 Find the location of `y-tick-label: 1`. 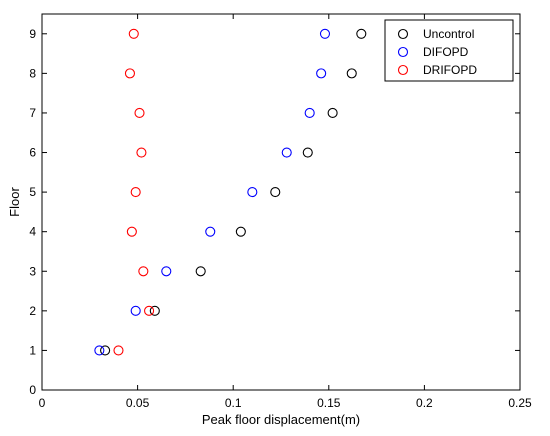

y-tick-label: 1 is located at coordinates (32, 350).